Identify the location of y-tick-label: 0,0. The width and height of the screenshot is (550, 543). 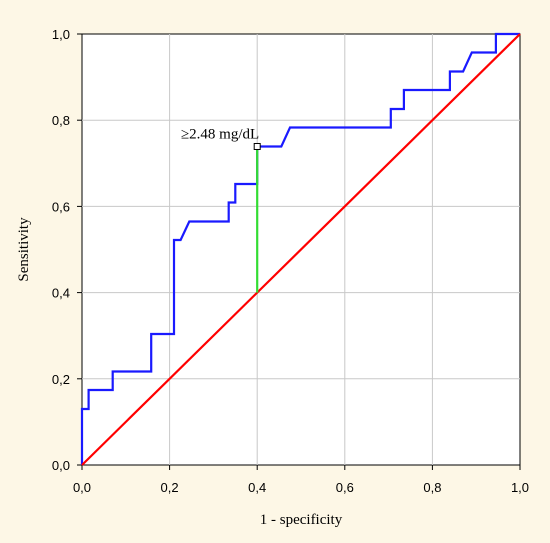
(61, 465).